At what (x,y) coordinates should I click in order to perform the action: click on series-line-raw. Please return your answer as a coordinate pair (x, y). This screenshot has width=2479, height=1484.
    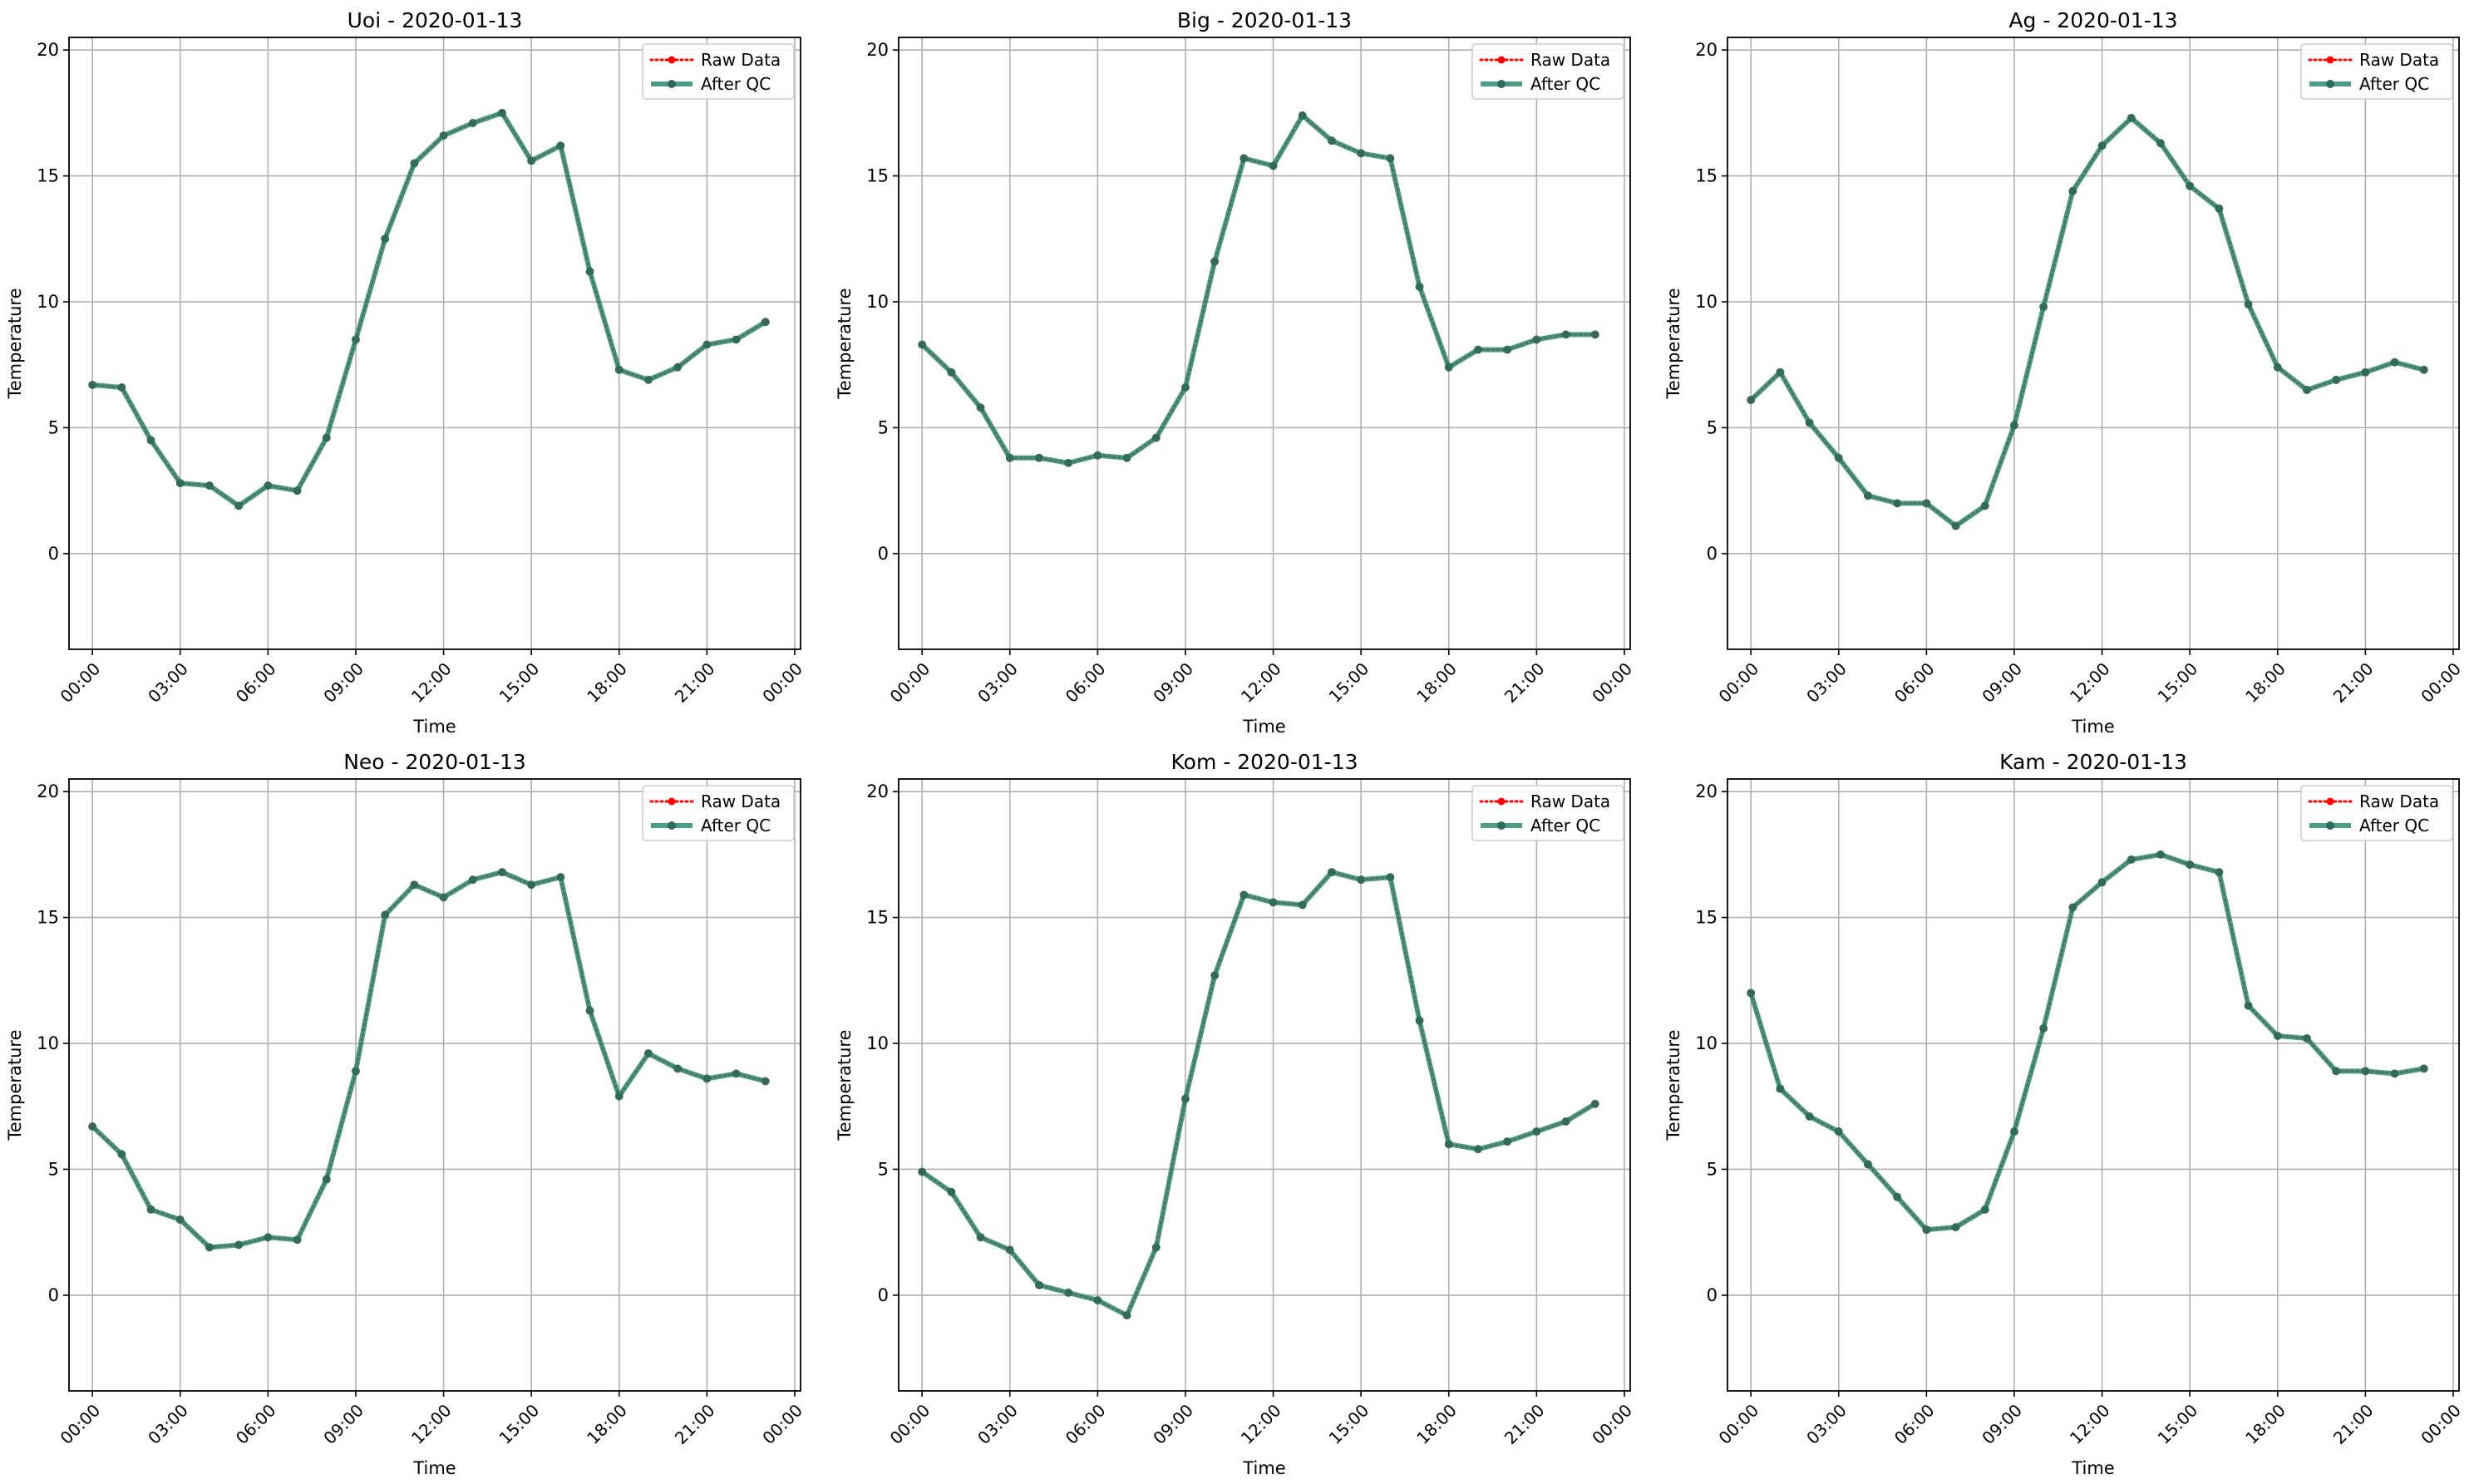
    Looking at the image, I should click on (2087, 1042).